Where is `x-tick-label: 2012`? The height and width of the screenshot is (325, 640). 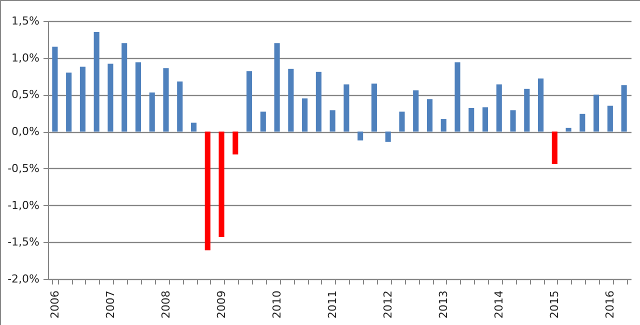 x-tick-label: 2012 is located at coordinates (388, 304).